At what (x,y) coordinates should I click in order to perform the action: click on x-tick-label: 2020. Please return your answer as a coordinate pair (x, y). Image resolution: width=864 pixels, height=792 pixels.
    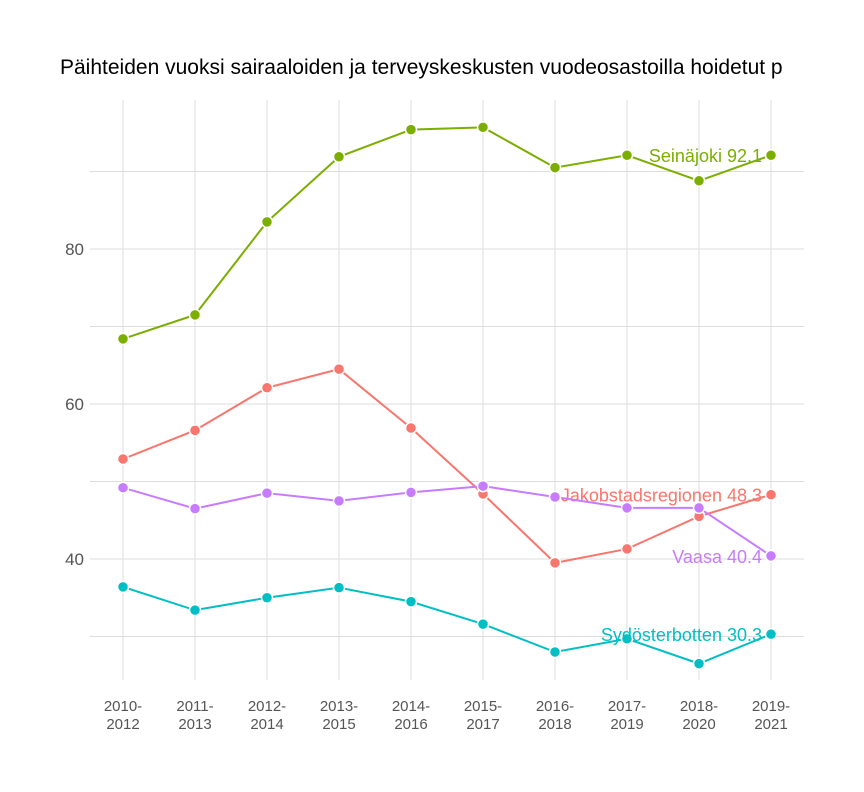
    Looking at the image, I should click on (698, 724).